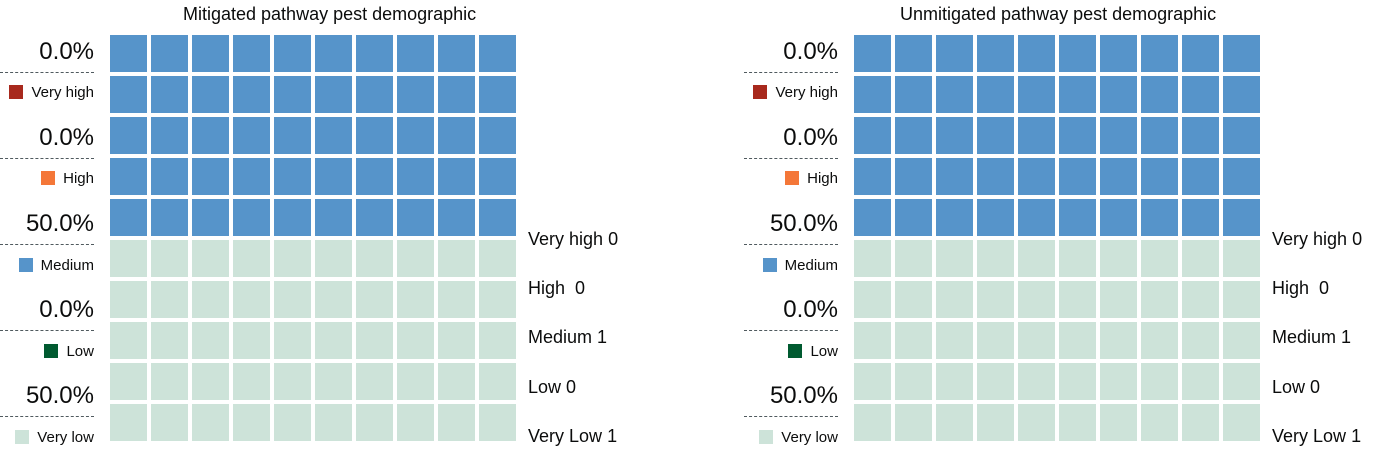 The height and width of the screenshot is (456, 1392). I want to click on legend-very-high: Very high, so click(47, 92).